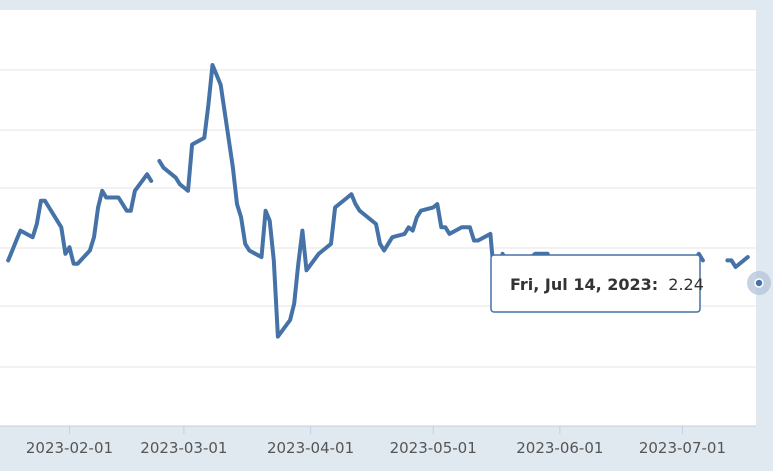 The image size is (773, 471). Describe the element at coordinates (682, 448) in the screenshot. I see `x-tick-label: 2023-07-01` at that location.